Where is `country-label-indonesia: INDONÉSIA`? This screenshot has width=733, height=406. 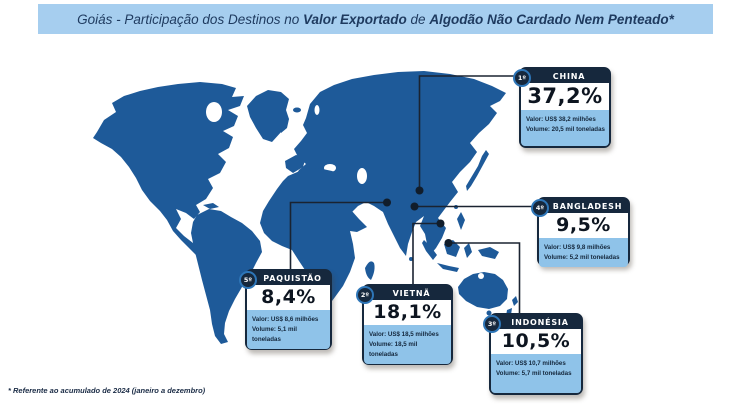 country-label-indonesia: INDONÉSIA is located at coordinates (536, 322).